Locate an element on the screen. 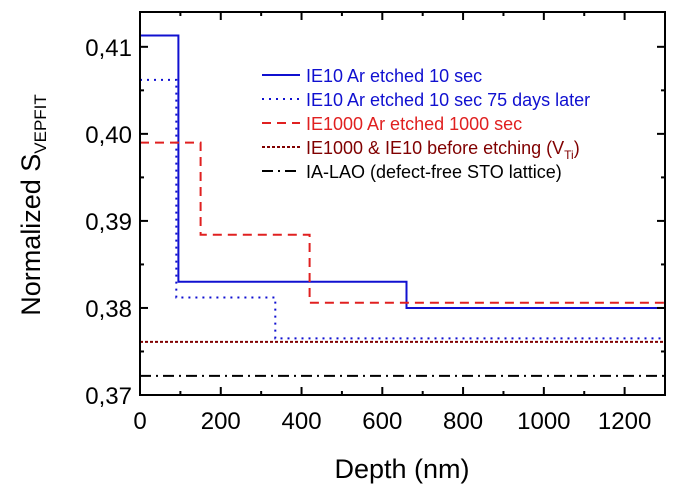 This screenshot has width=677, height=489. x-tick-label: 600 is located at coordinates (382, 421).